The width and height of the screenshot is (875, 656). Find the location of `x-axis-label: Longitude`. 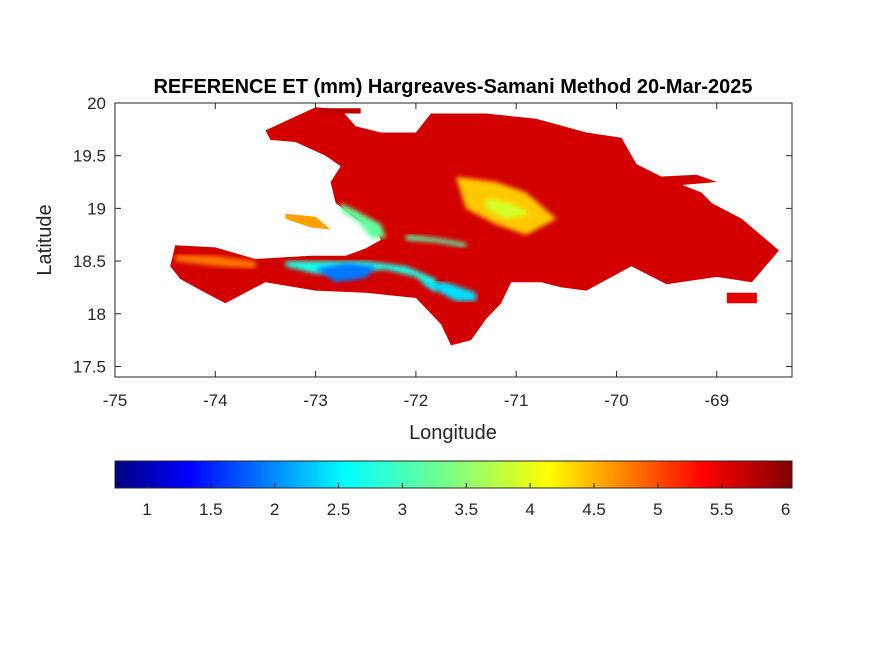

x-axis-label: Longitude is located at coordinates (453, 433).